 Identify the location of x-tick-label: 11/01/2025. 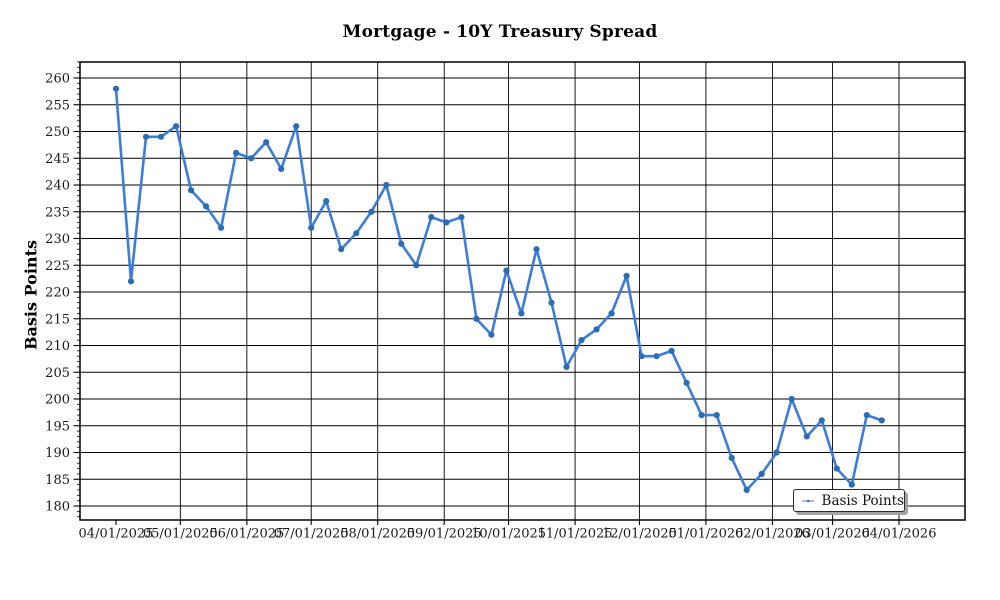
(575, 534).